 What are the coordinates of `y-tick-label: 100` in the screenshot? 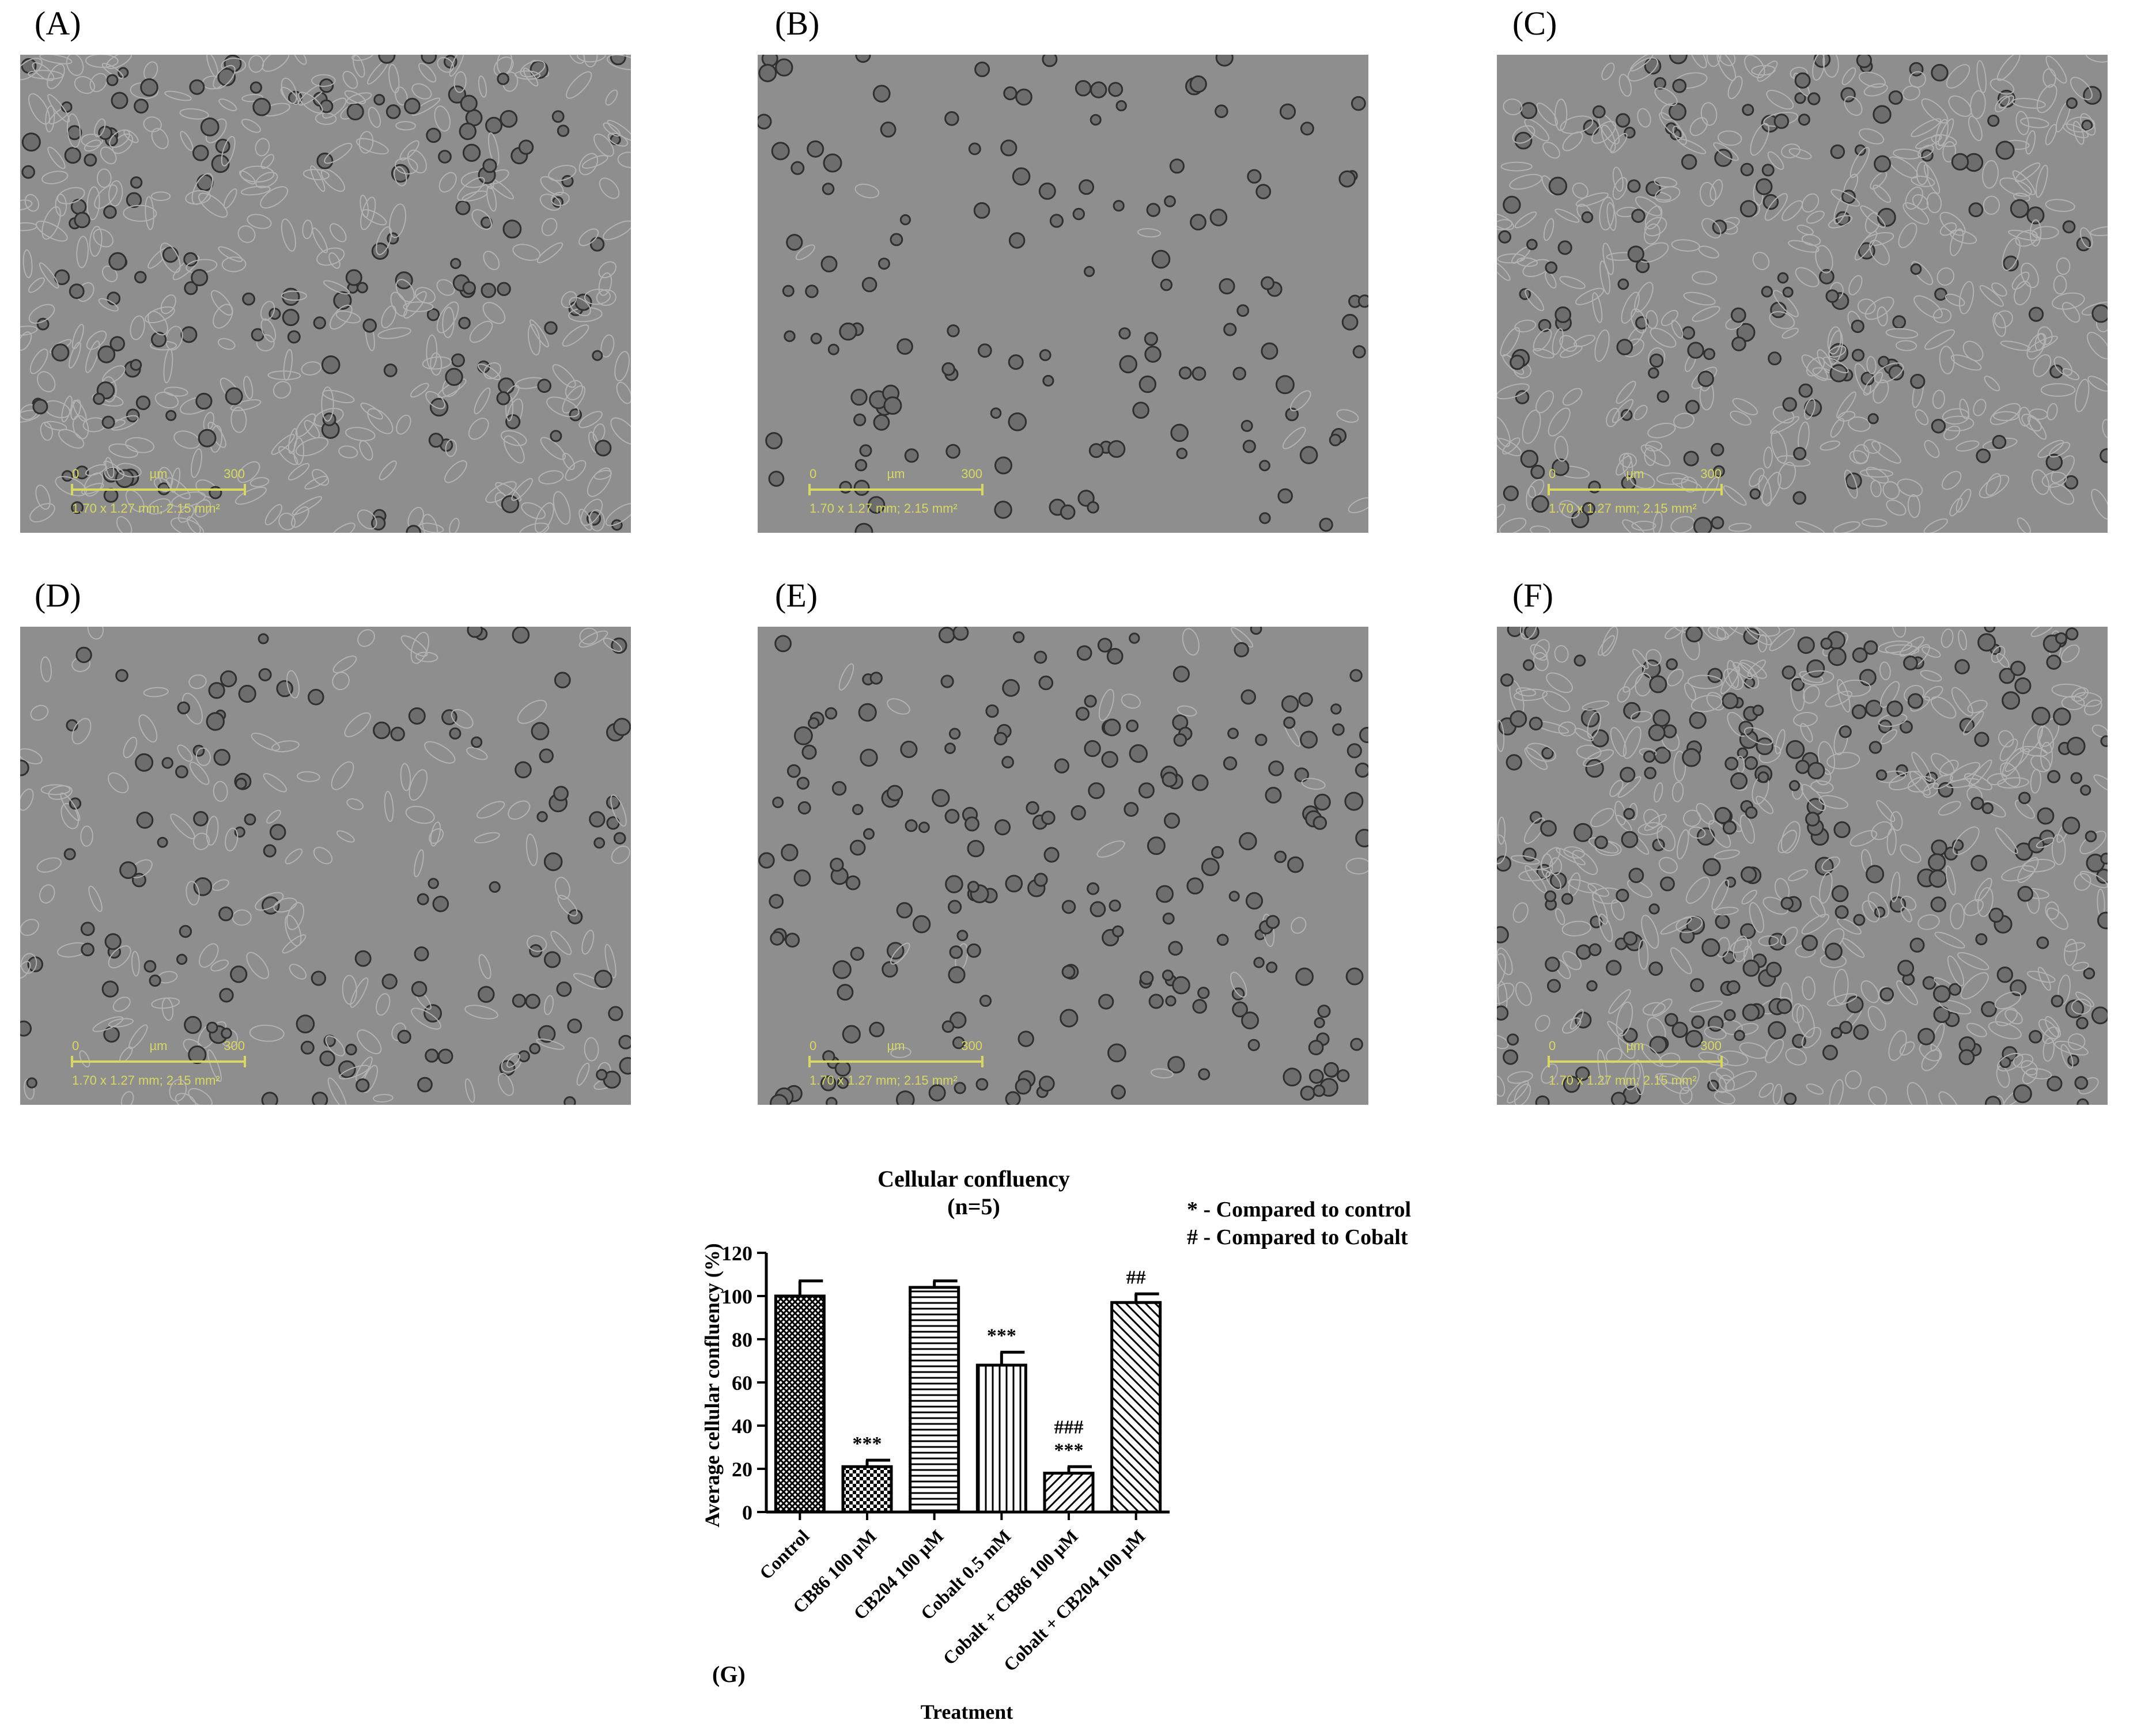 It's located at (736, 1297).